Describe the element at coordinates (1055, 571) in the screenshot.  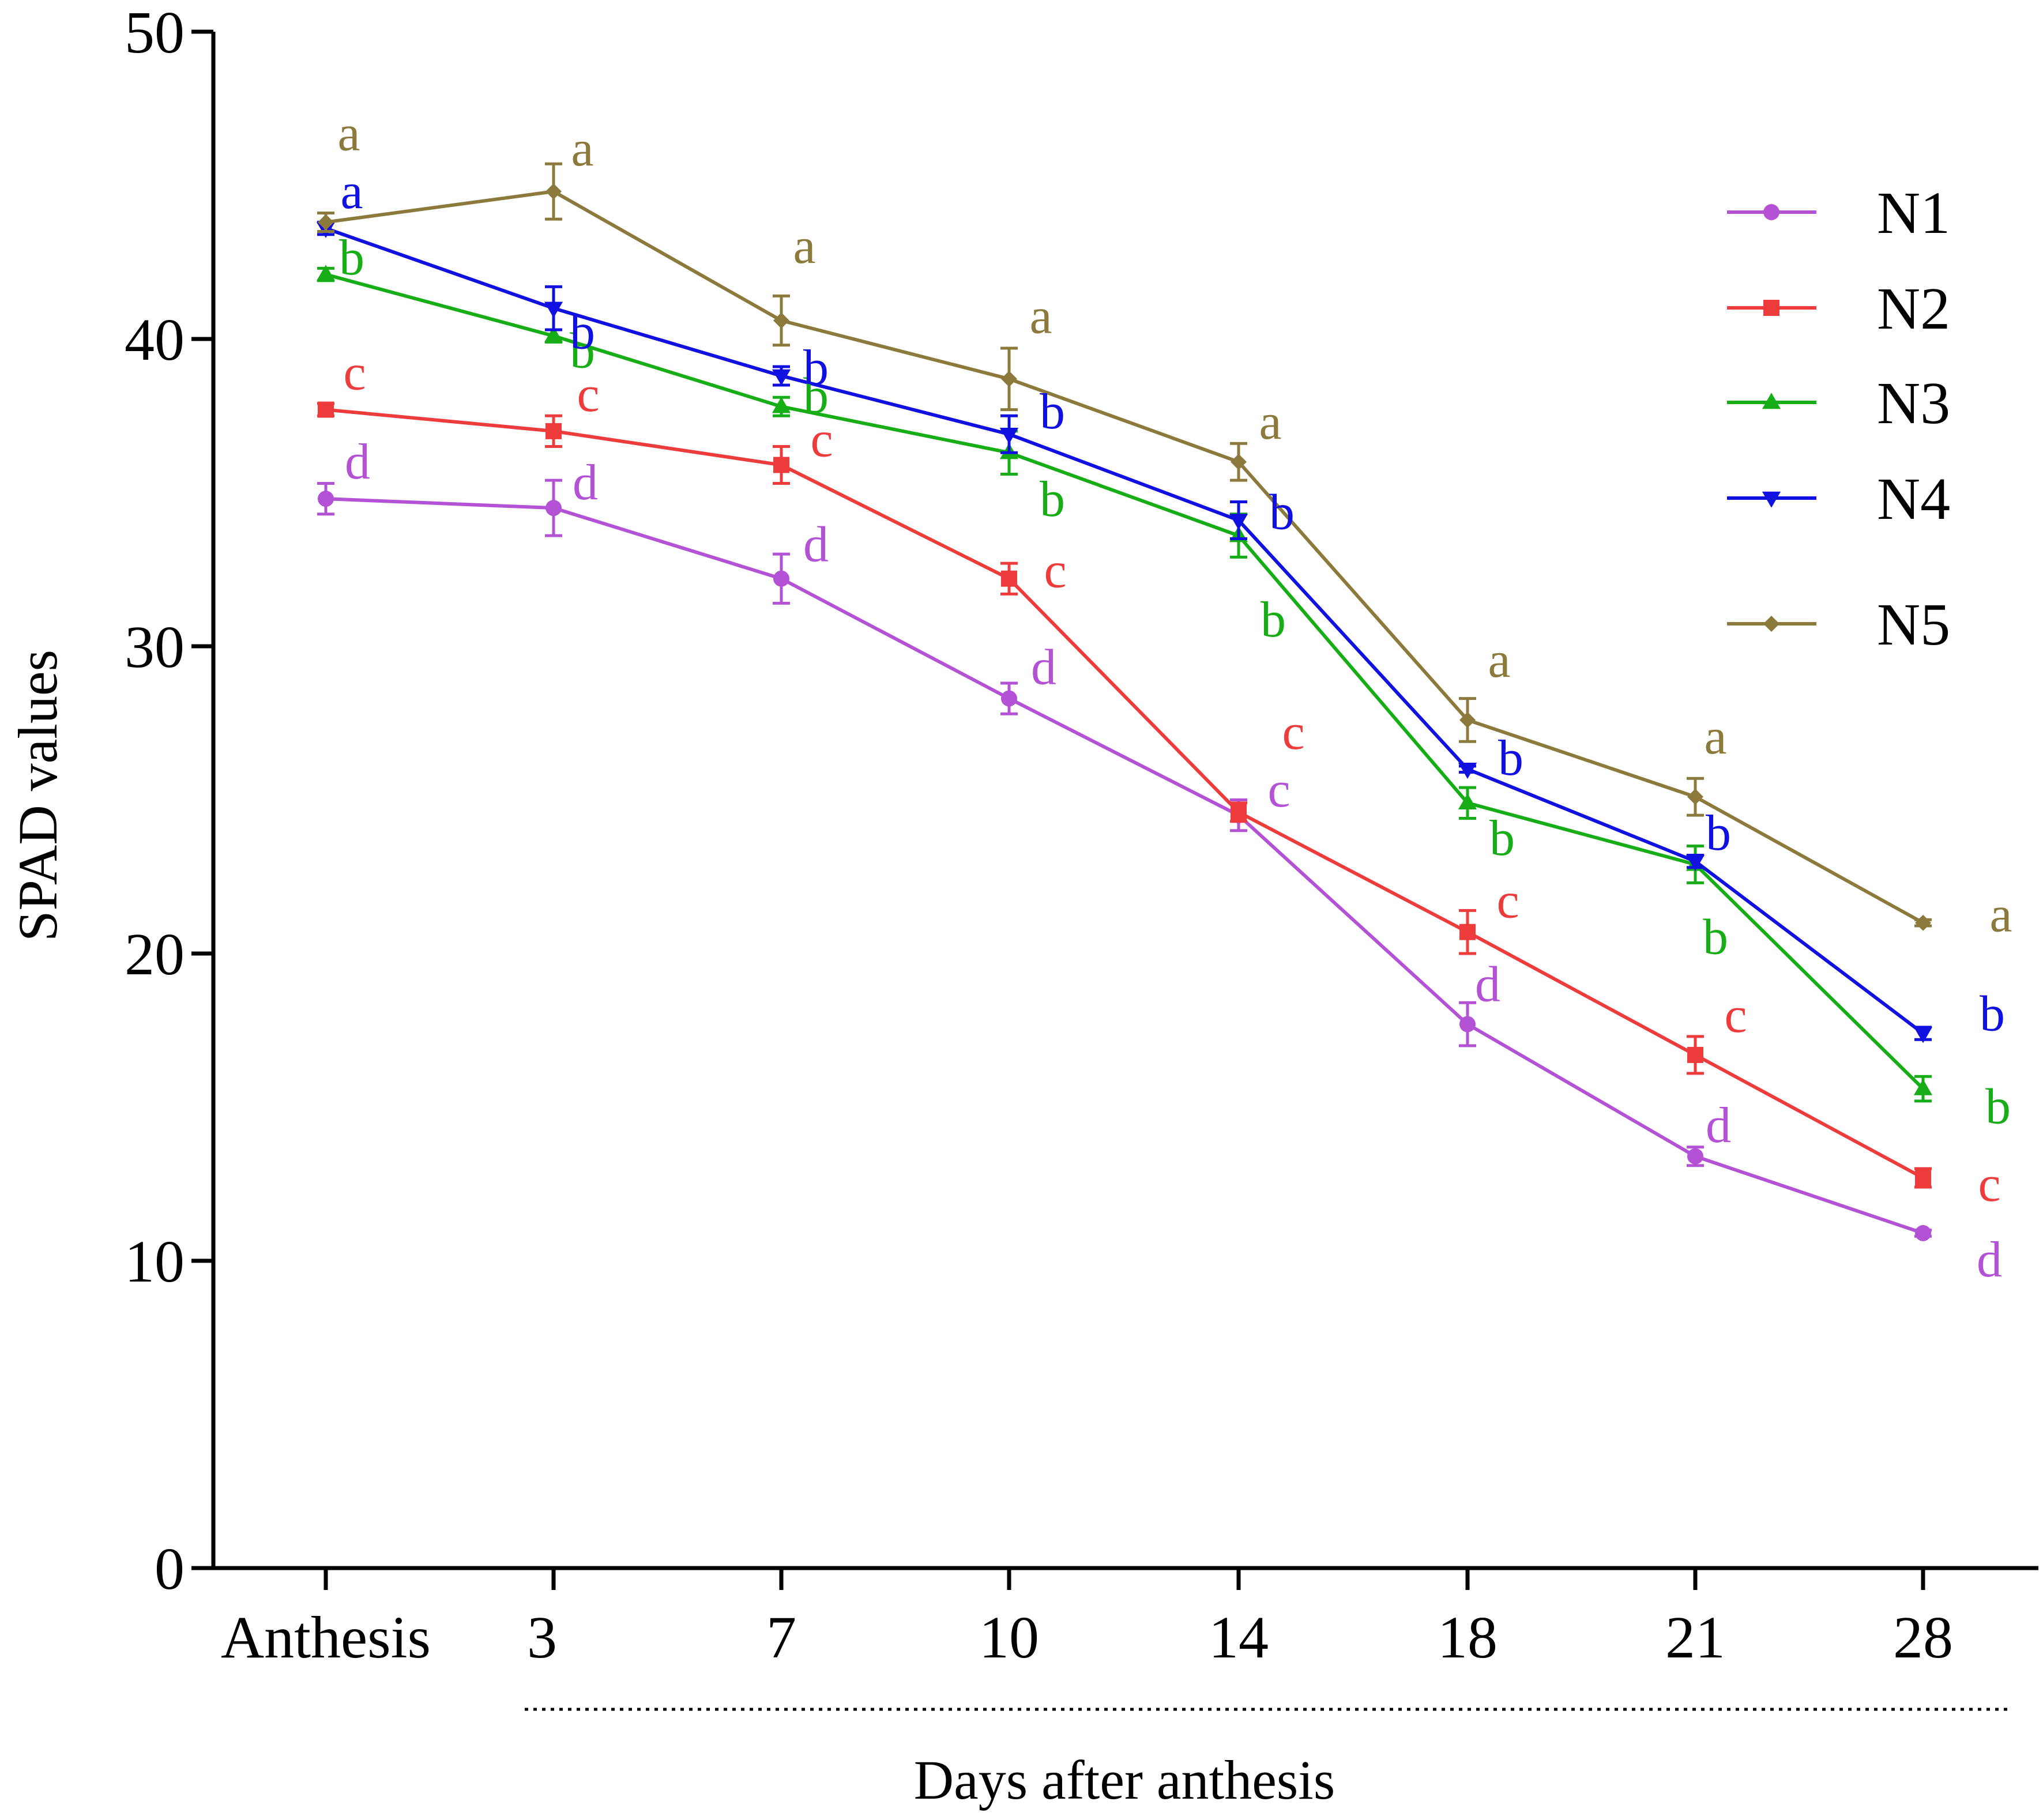
I see `sig-label-n2-3: c` at that location.